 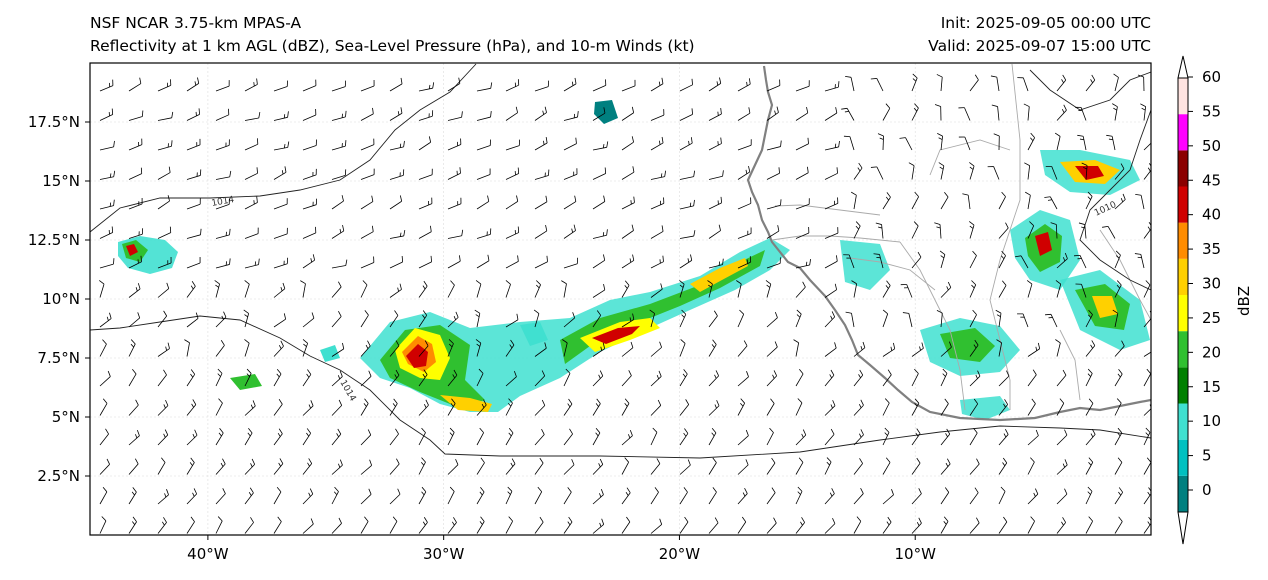 I want to click on eastern-convection-2-peak, so click(x=1043, y=244).